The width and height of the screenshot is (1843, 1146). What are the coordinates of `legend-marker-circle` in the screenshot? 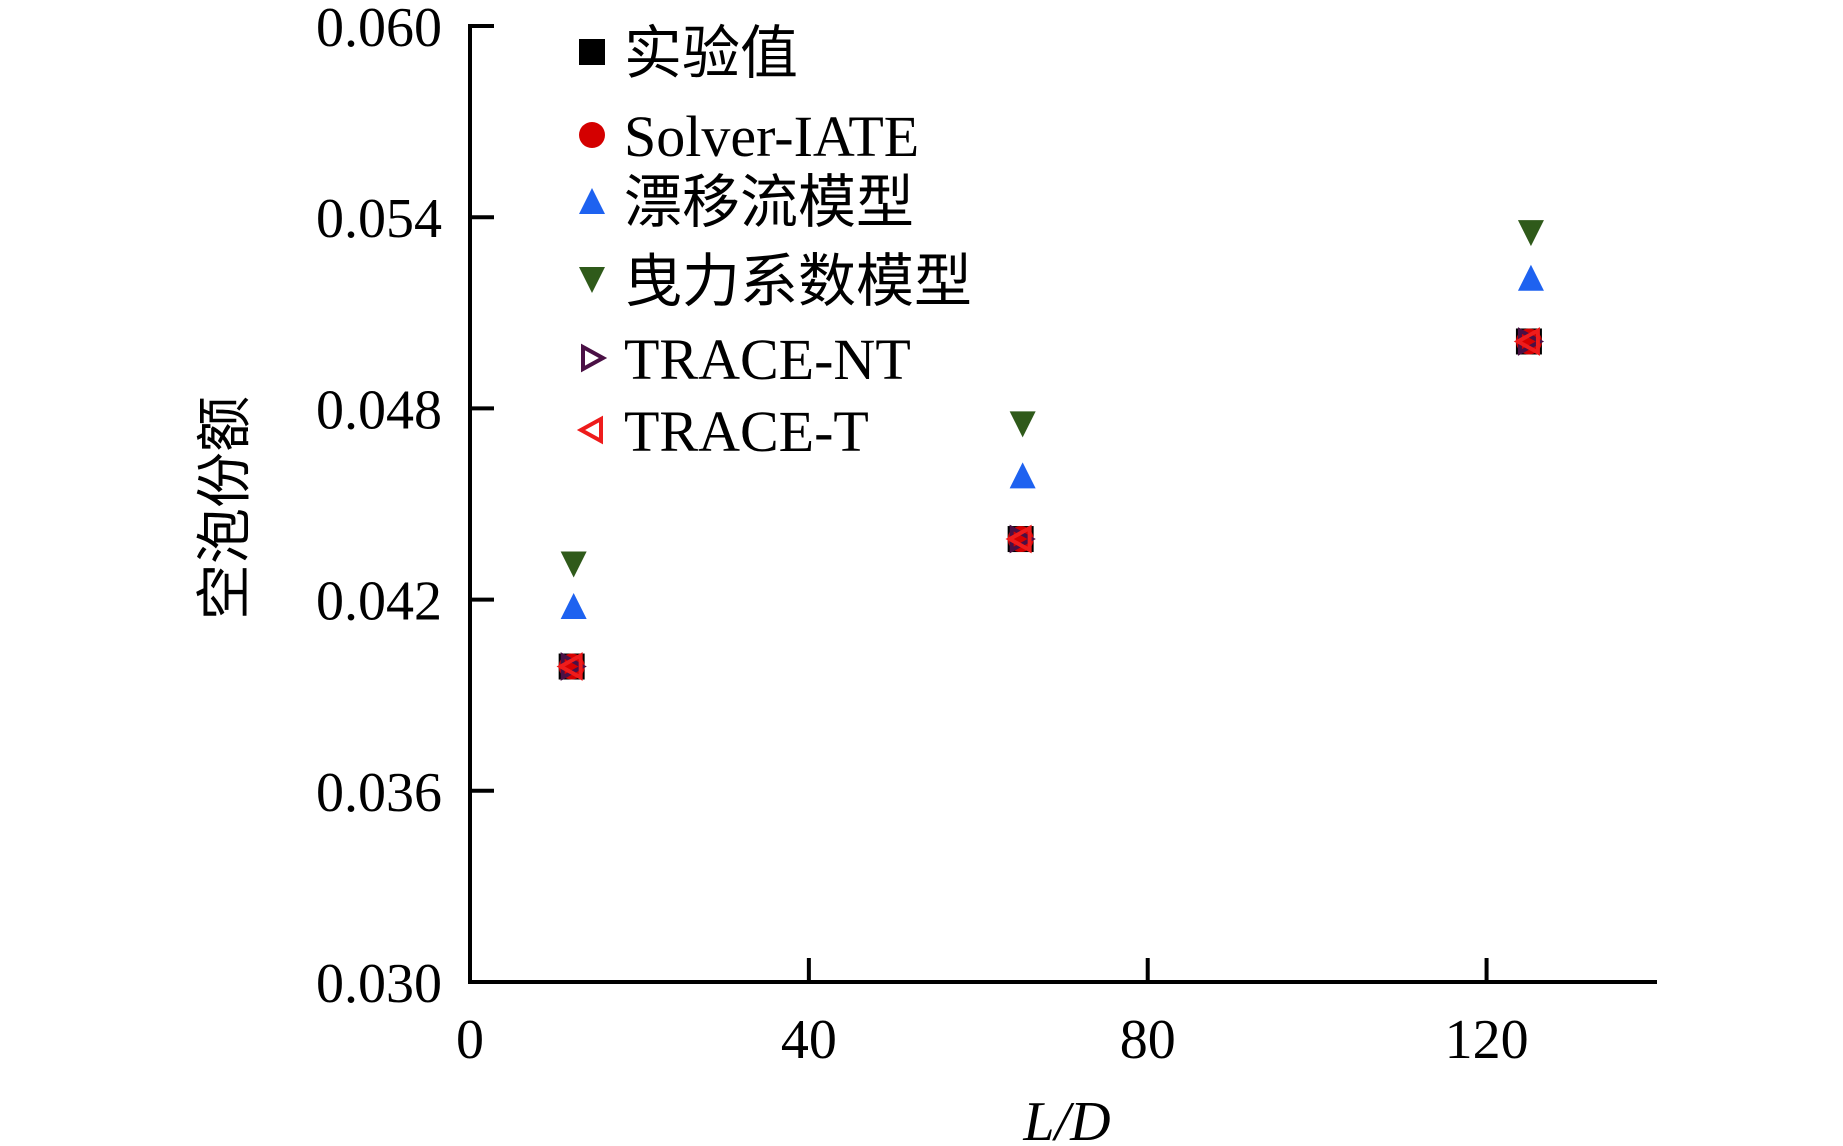 It's located at (592, 135).